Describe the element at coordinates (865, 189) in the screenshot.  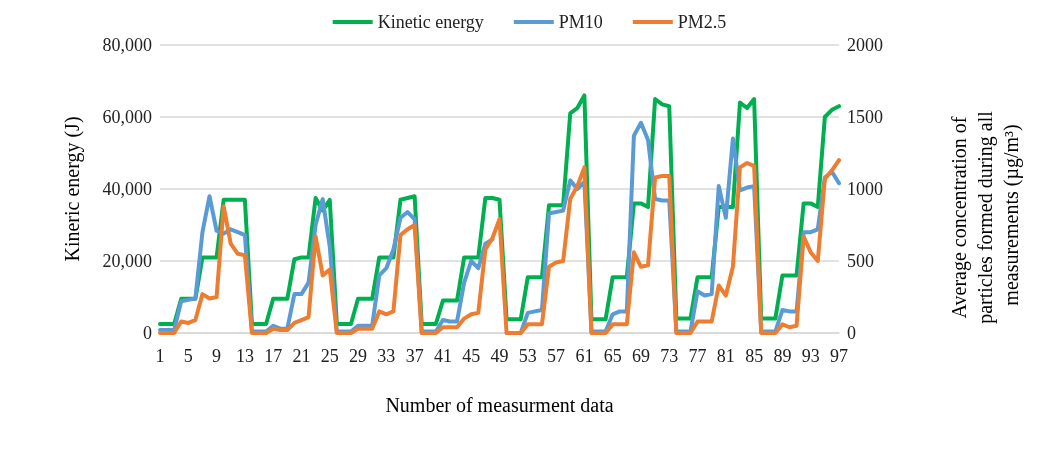
I see `y2-tick-label: 1000` at that location.